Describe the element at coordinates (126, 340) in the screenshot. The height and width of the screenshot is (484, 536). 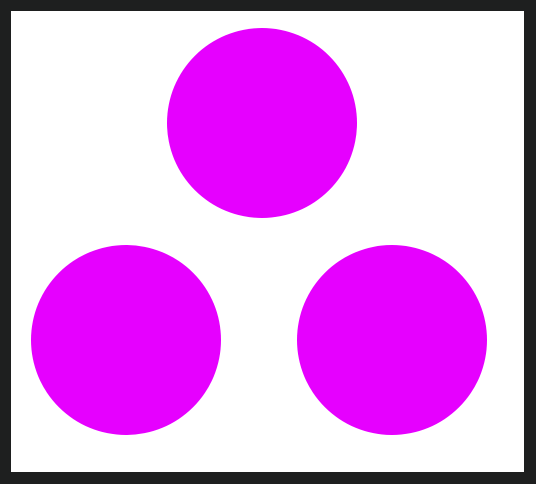
I see `bottom-left-circle` at that location.